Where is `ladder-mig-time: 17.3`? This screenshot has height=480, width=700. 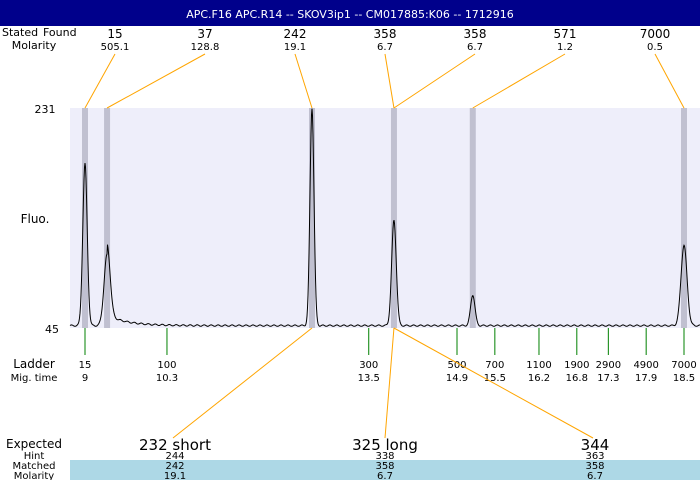
ladder-mig-time: 17.3 is located at coordinates (608, 378).